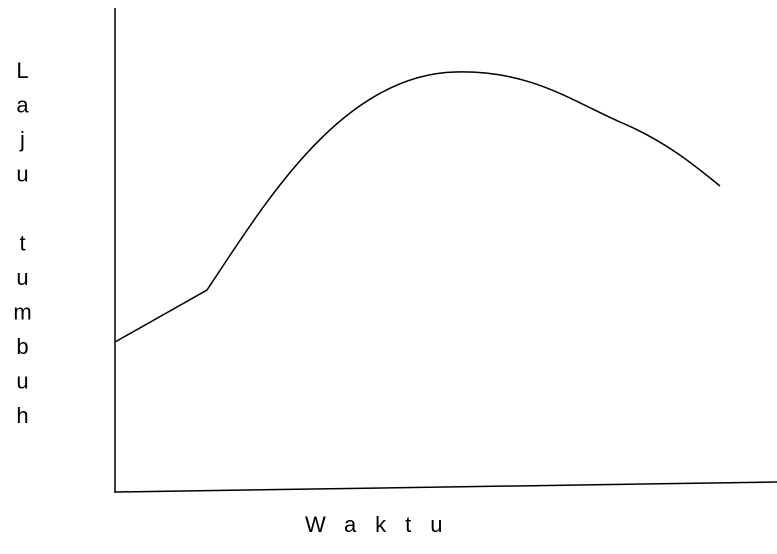 The image size is (777, 554). What do you see at coordinates (383, 524) in the screenshot?
I see `x-axis-label: Waktu` at bounding box center [383, 524].